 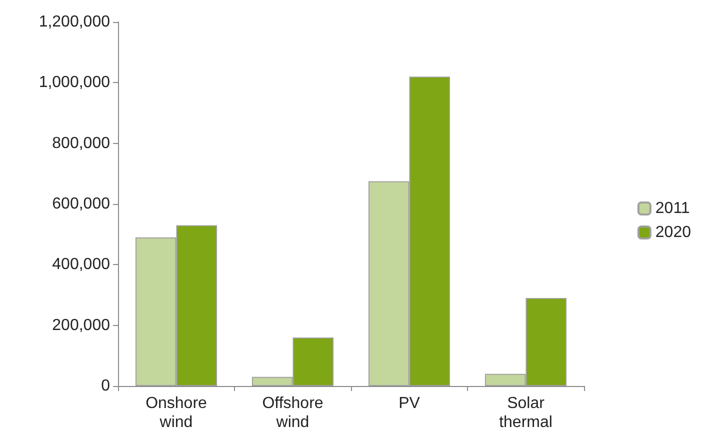 What do you see at coordinates (74, 83) in the screenshot?
I see `y-tick-label: 1,000,000` at bounding box center [74, 83].